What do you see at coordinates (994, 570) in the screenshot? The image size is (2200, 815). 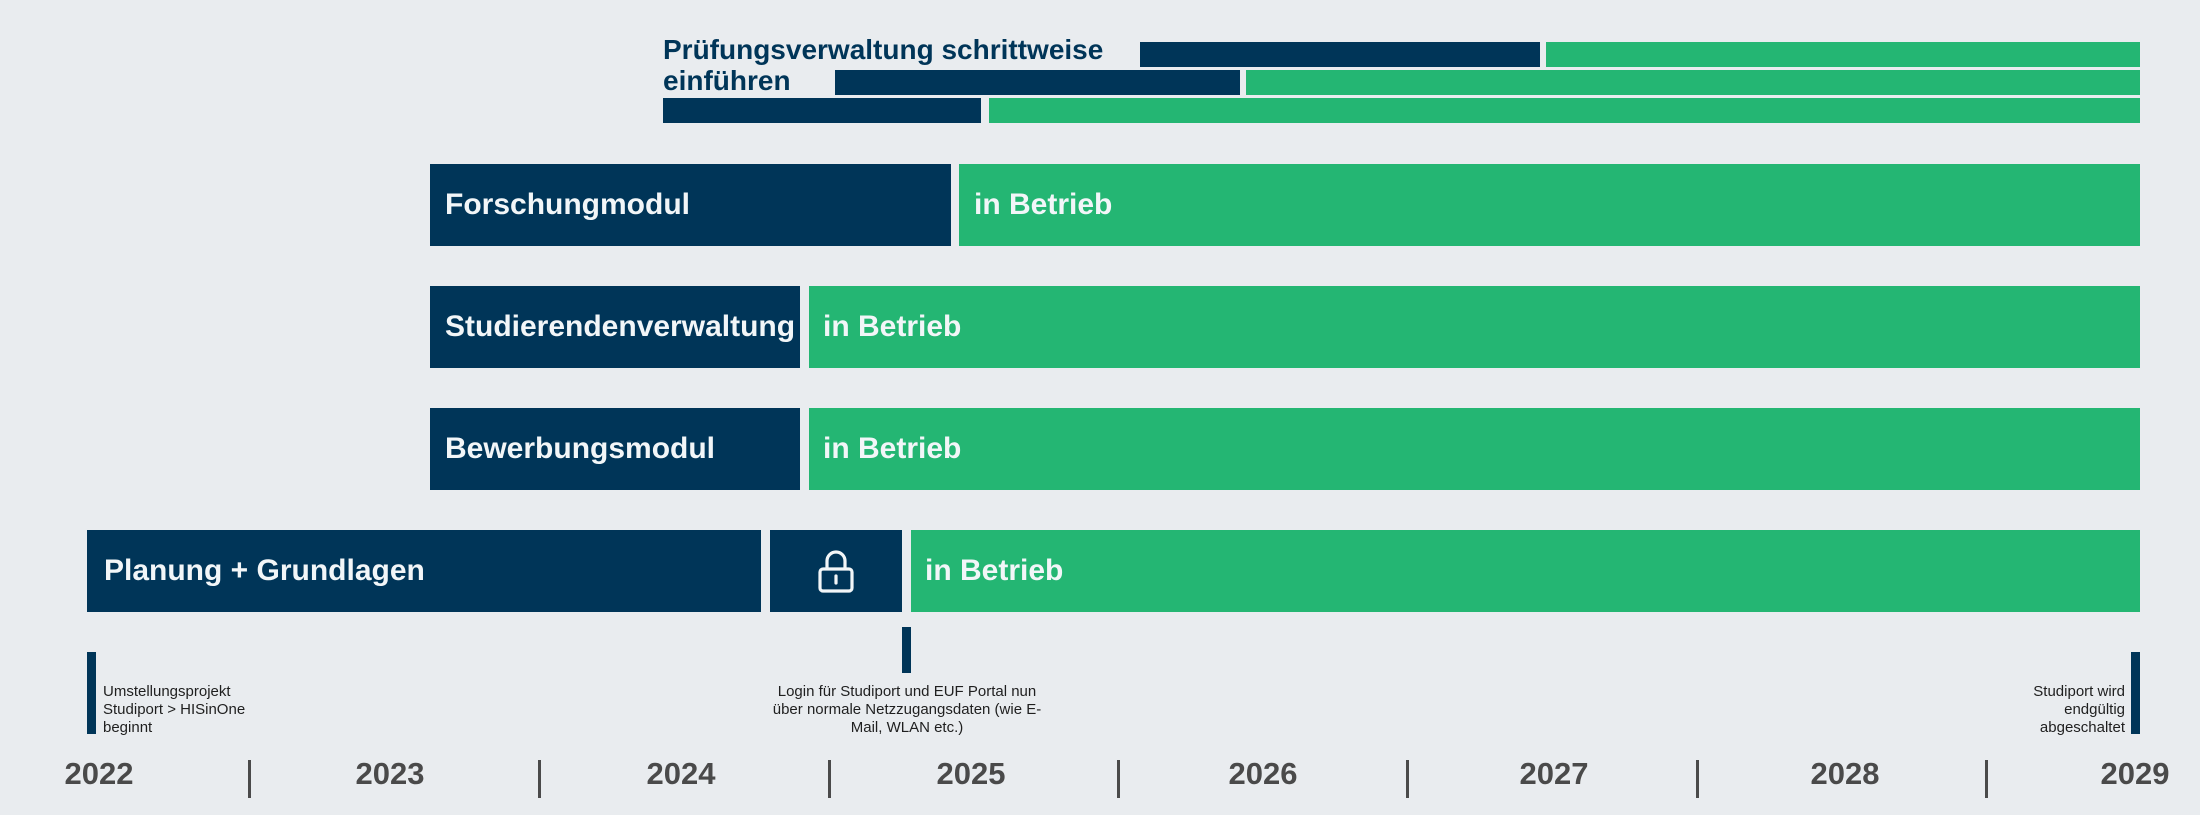 I see `planung-status-label: in Betrieb` at bounding box center [994, 570].